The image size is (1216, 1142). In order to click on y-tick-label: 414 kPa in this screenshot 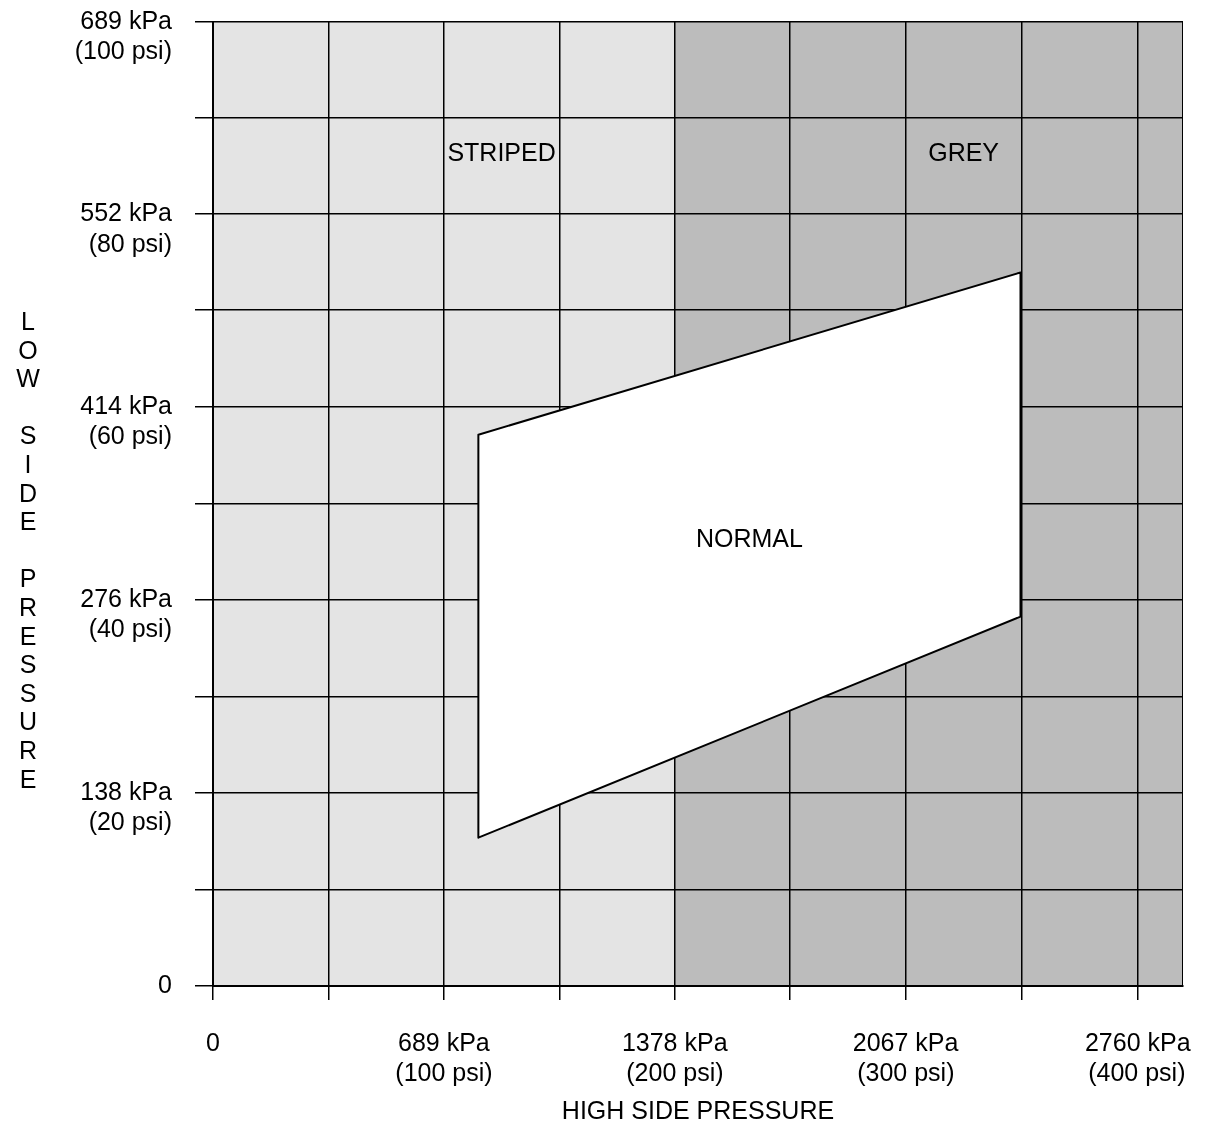, I will do `click(126, 404)`.